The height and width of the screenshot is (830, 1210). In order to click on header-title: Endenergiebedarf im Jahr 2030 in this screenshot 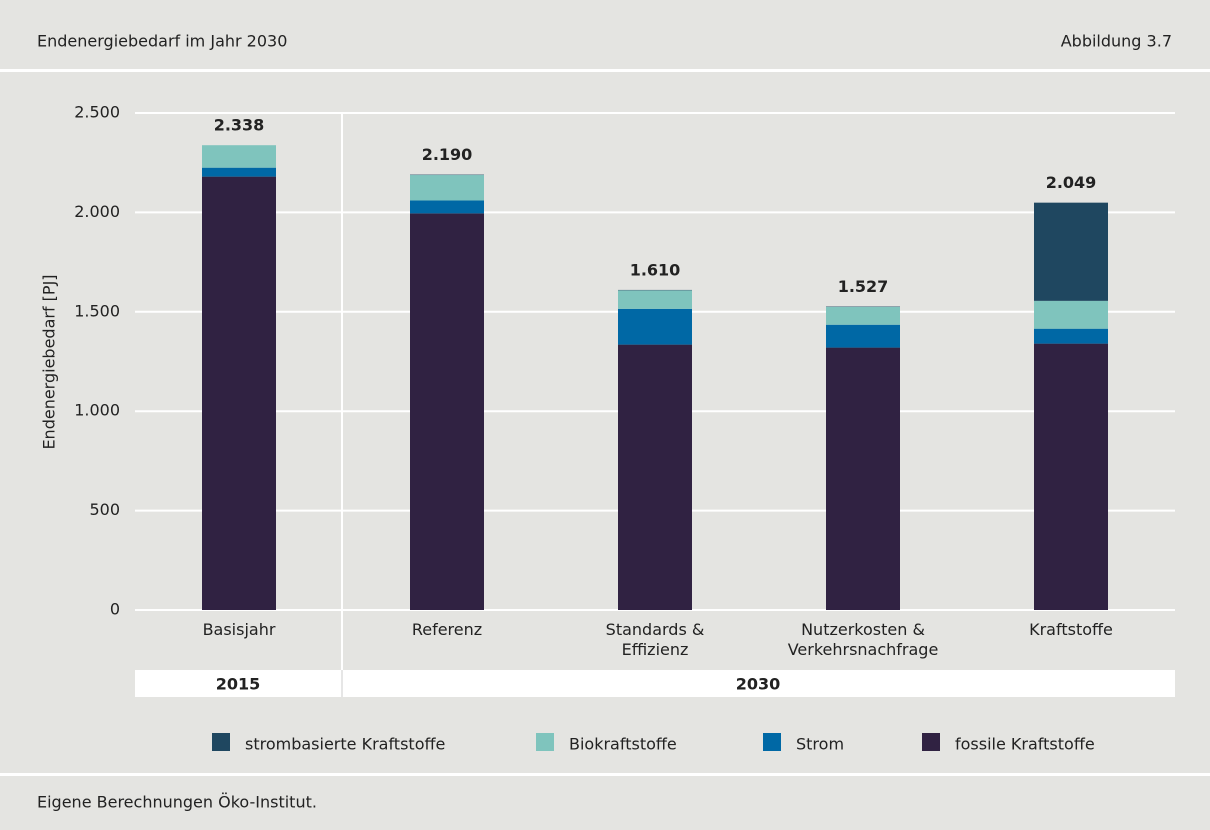, I will do `click(162, 41)`.